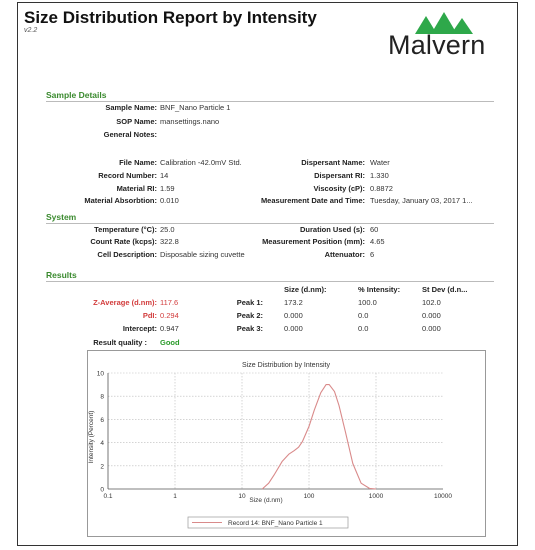 This screenshot has height=550, width=535. I want to click on record-number-value: 14, so click(164, 175).